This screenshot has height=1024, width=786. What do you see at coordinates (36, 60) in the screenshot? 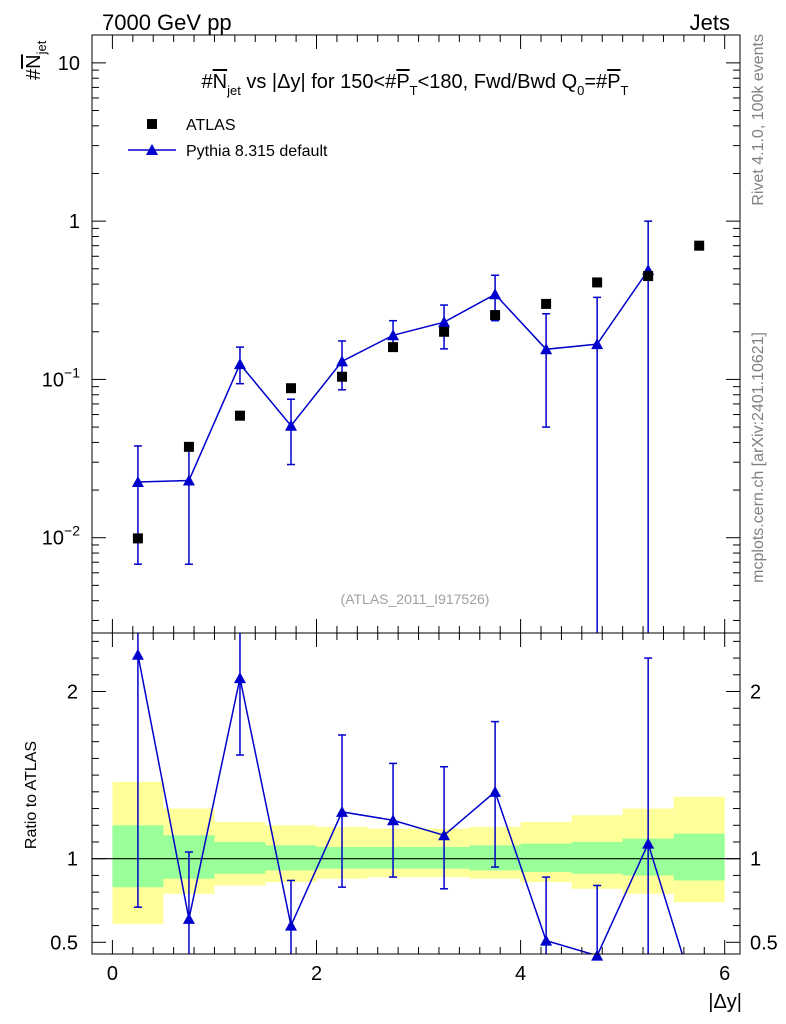
I see `main-ylabel: #Njet` at bounding box center [36, 60].